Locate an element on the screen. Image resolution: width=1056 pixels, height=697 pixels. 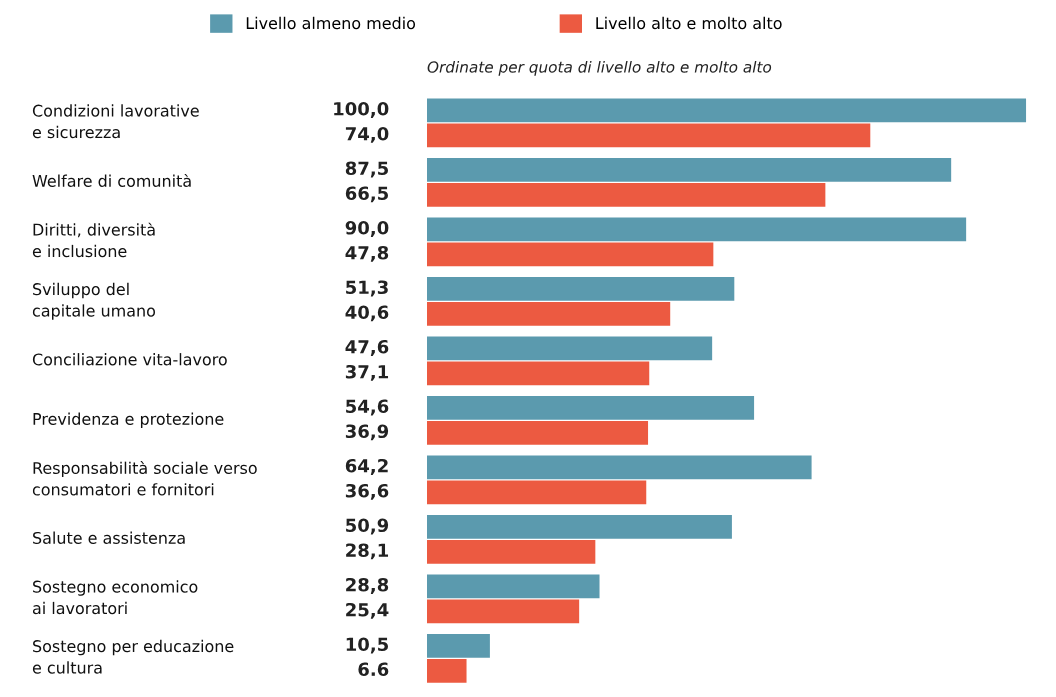
data-label: 37,1 is located at coordinates (367, 372).